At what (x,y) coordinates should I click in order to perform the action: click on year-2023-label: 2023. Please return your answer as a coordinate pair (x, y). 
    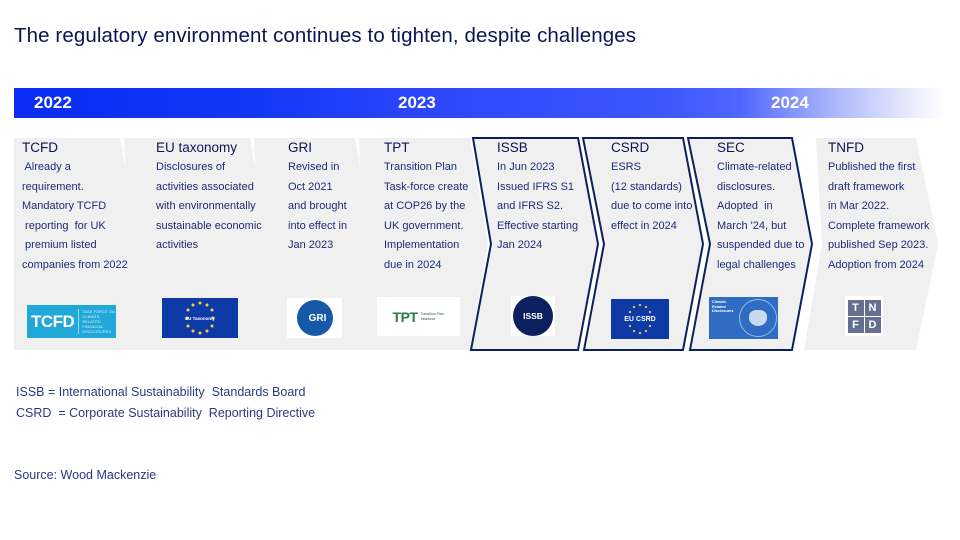
    Looking at the image, I should click on (417, 102).